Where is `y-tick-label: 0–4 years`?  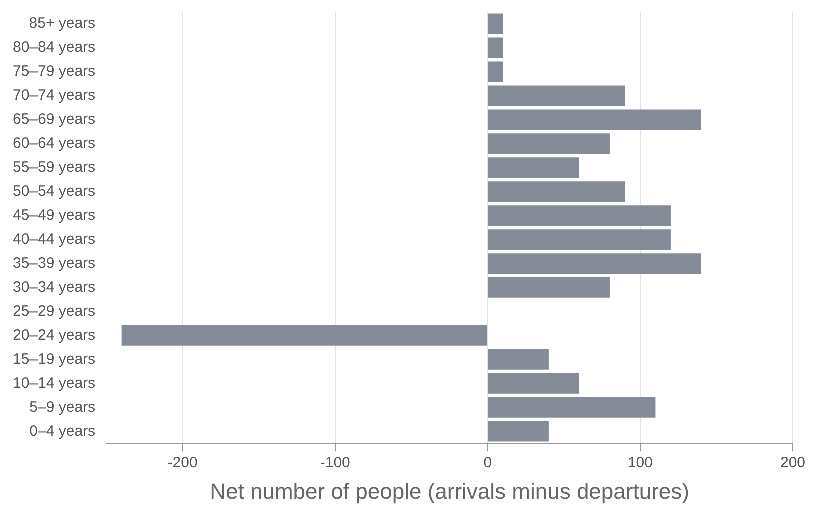 y-tick-label: 0–4 years is located at coordinates (63, 431).